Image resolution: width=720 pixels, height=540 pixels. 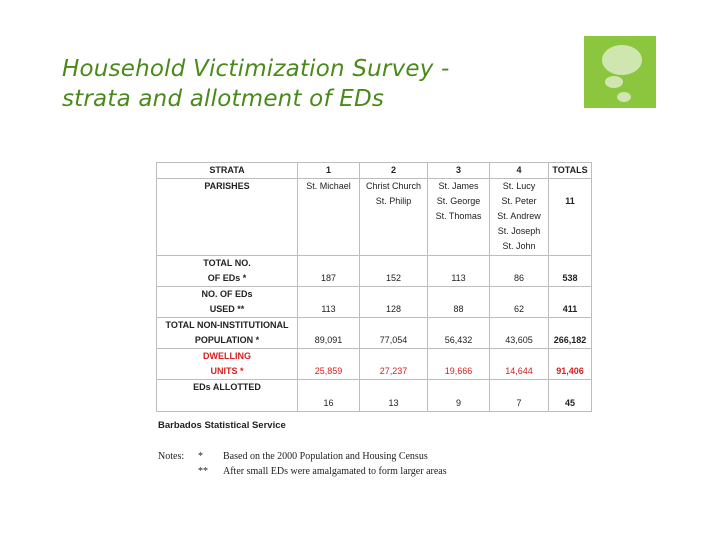 What do you see at coordinates (570, 333) in the screenshot?
I see `table-cell: 266,182` at bounding box center [570, 333].